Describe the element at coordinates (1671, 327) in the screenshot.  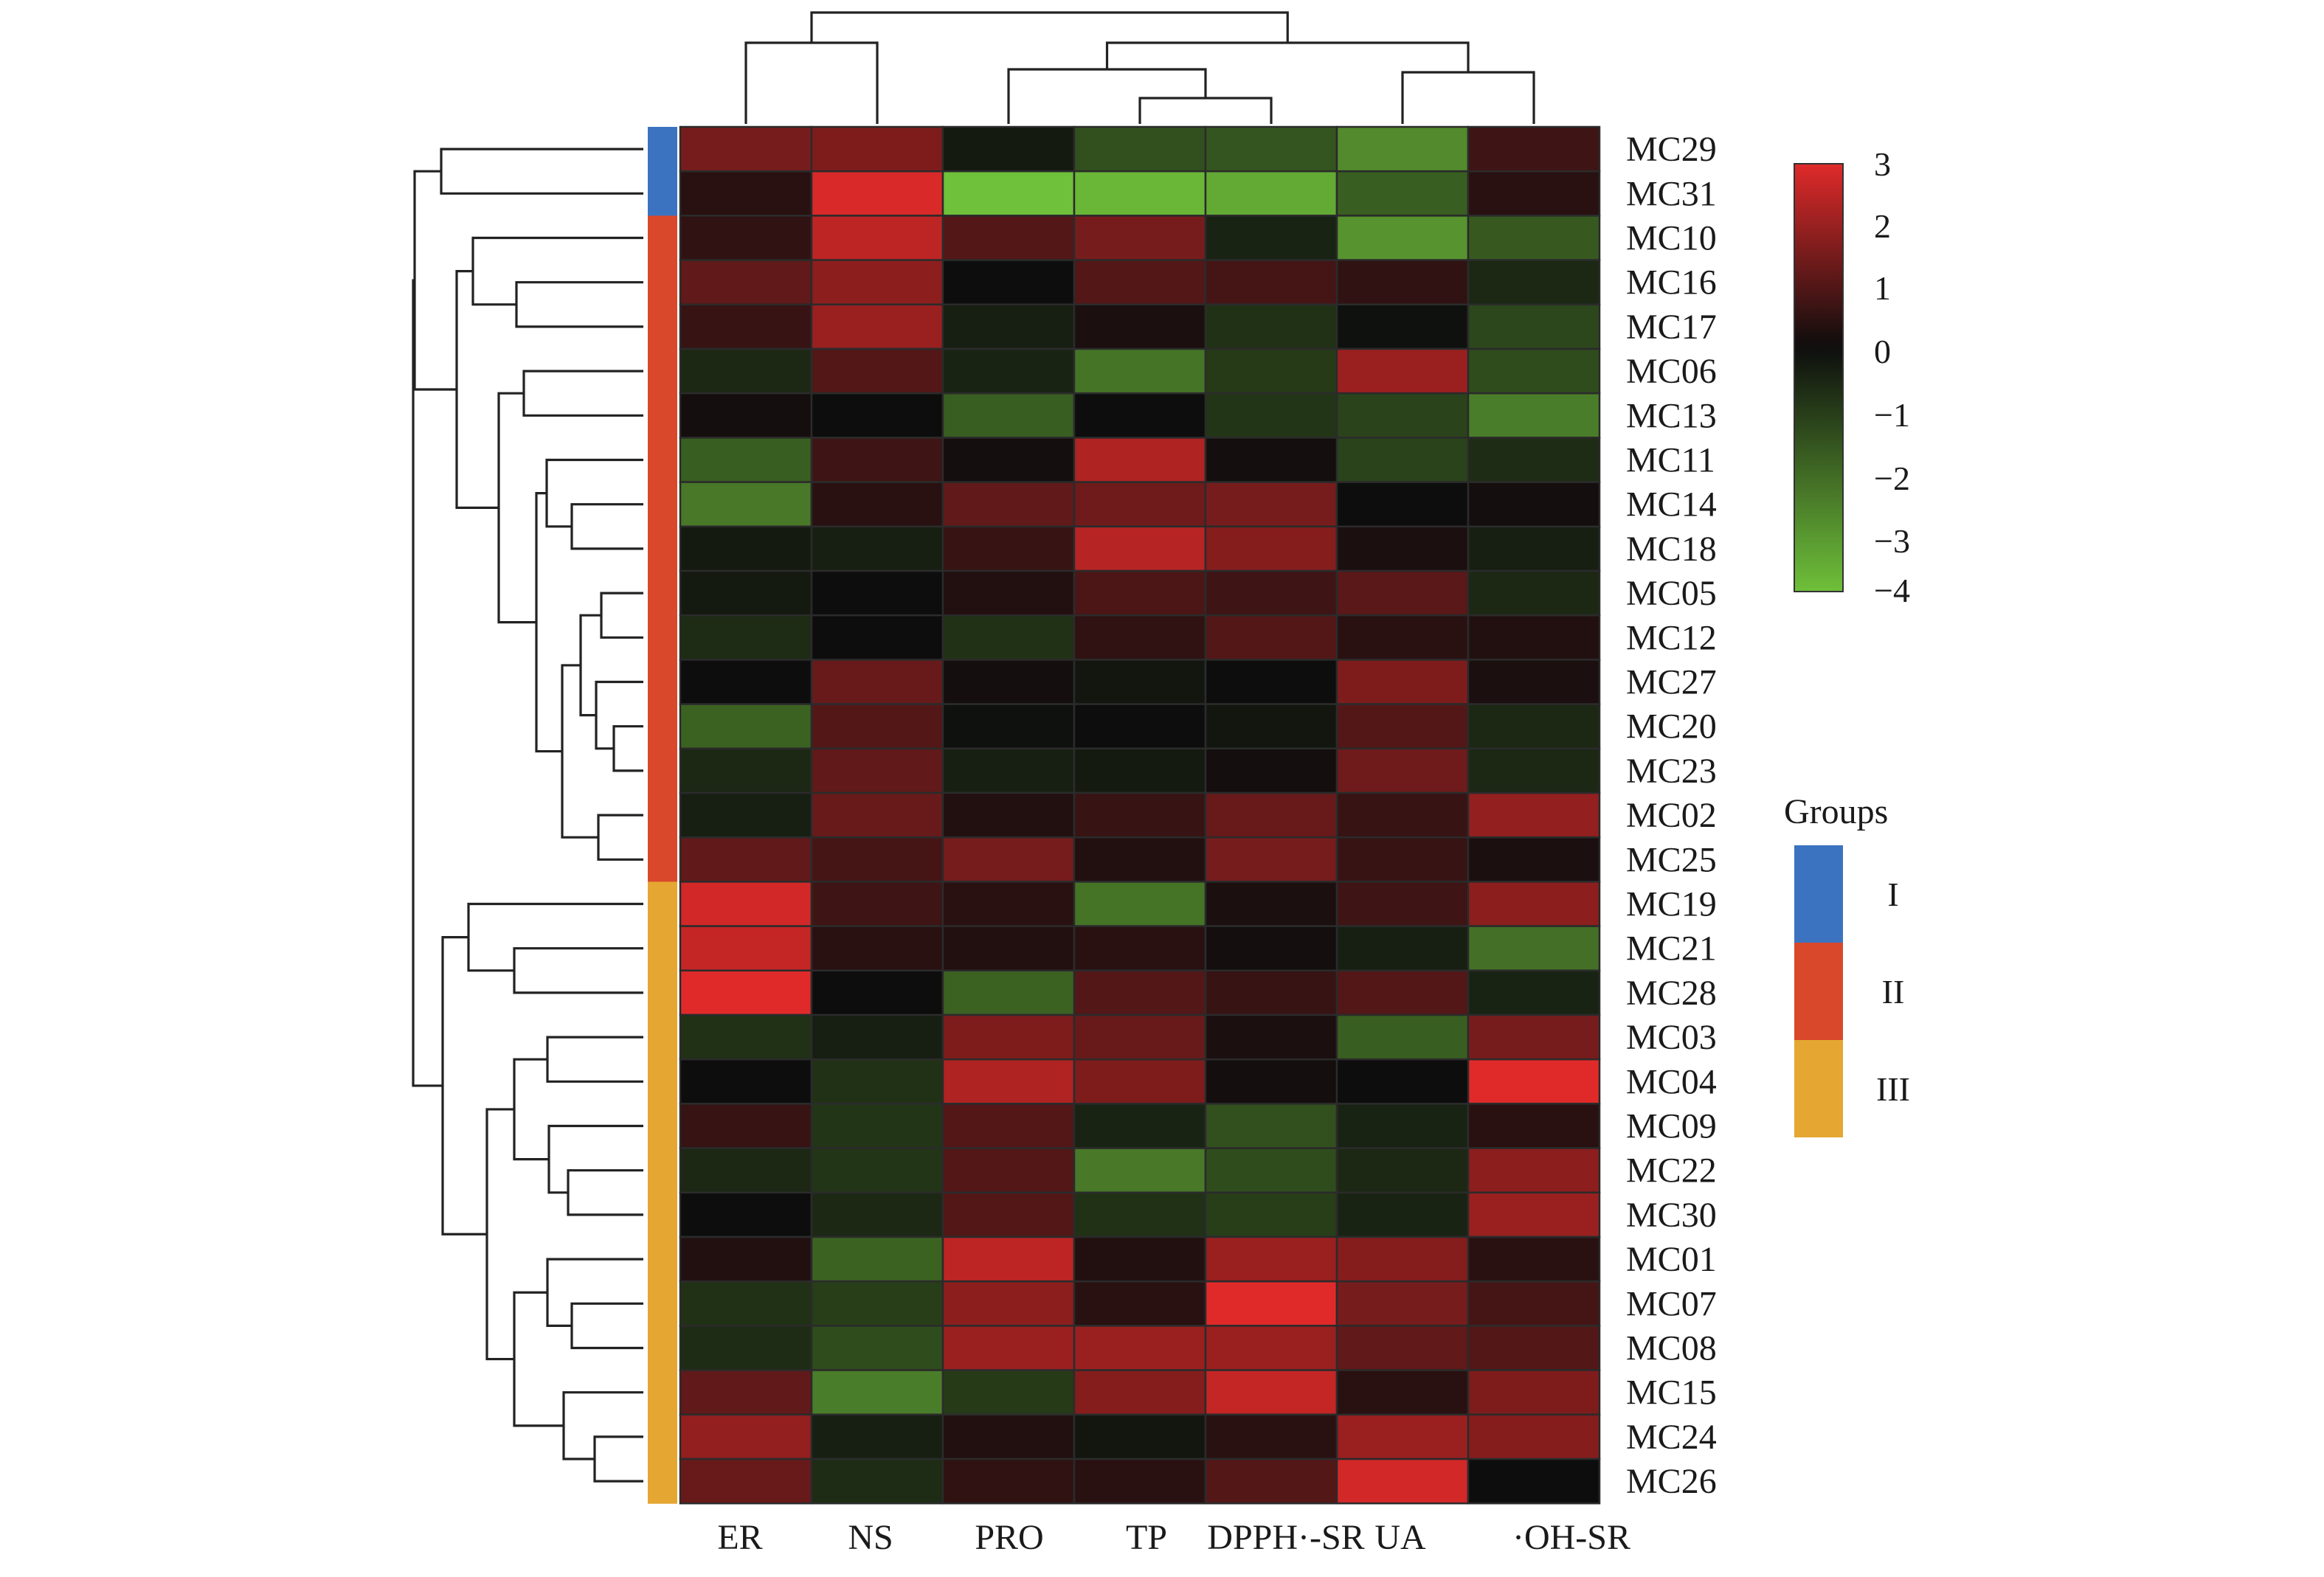
I see `row-label: MC17` at that location.